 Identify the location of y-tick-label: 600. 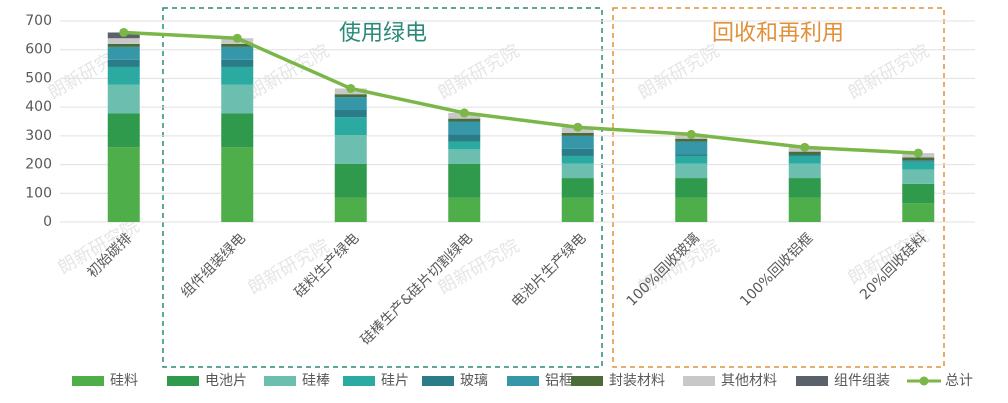
(38, 50).